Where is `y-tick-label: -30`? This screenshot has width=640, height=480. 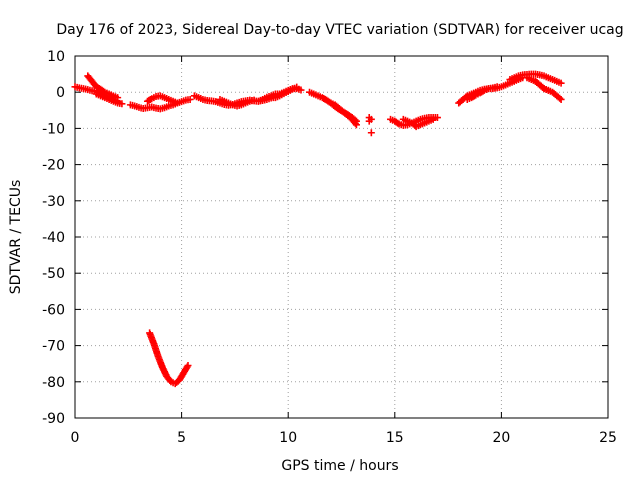
y-tick-label: -30 is located at coordinates (53, 202).